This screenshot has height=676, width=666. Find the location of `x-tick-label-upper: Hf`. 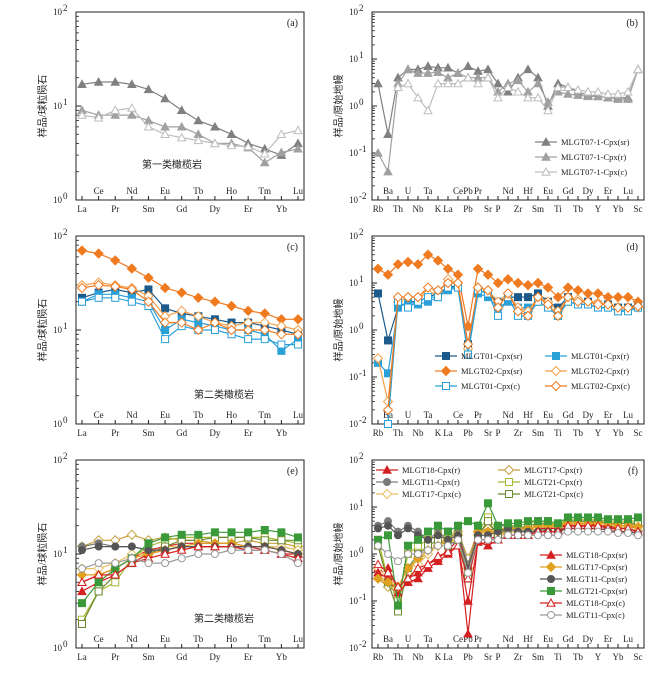

x-tick-label-upper: Hf is located at coordinates (528, 191).